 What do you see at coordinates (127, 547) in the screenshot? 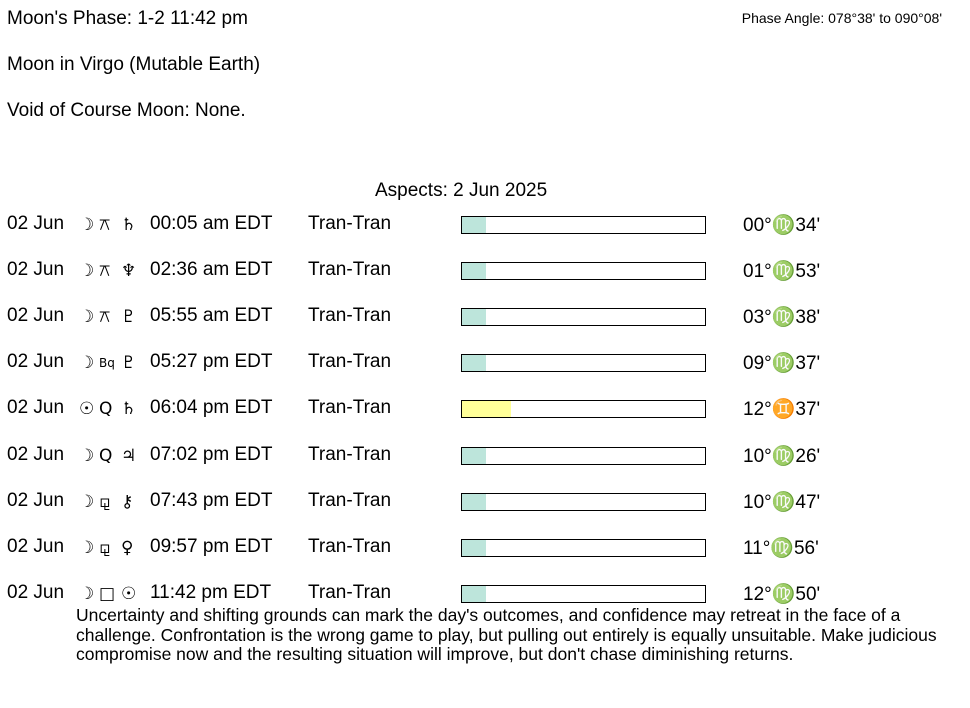
I see `planet-icon: ♀` at bounding box center [127, 547].